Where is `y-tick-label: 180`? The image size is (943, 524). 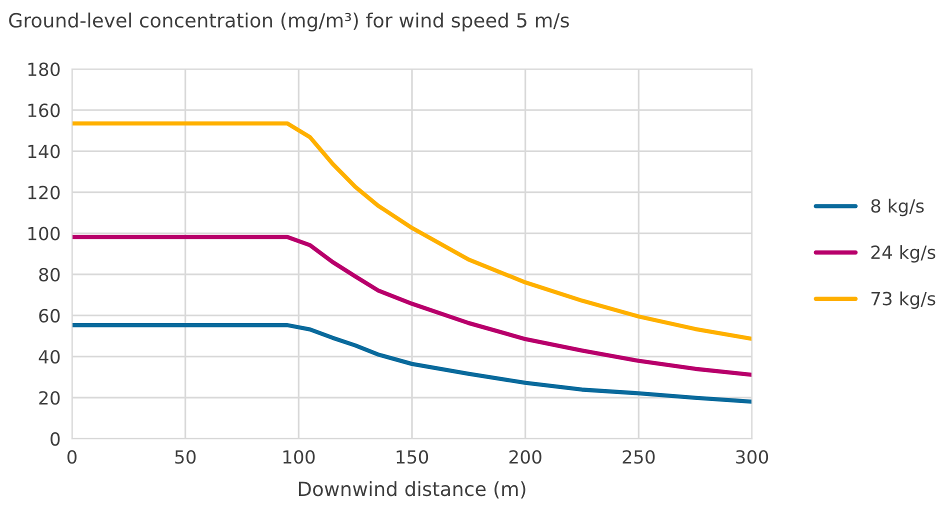
y-tick-label: 180 is located at coordinates (44, 69).